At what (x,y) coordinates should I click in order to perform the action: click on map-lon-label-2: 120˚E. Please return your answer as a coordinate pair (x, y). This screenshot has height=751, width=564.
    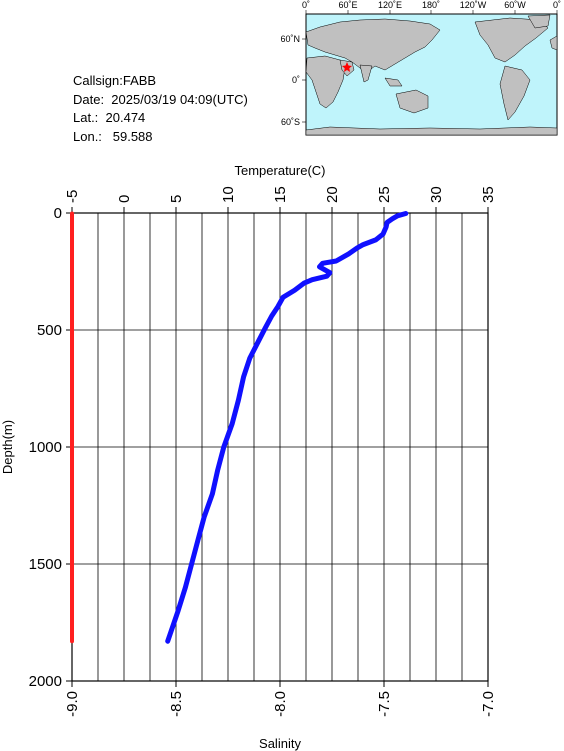
    Looking at the image, I should click on (390, 5).